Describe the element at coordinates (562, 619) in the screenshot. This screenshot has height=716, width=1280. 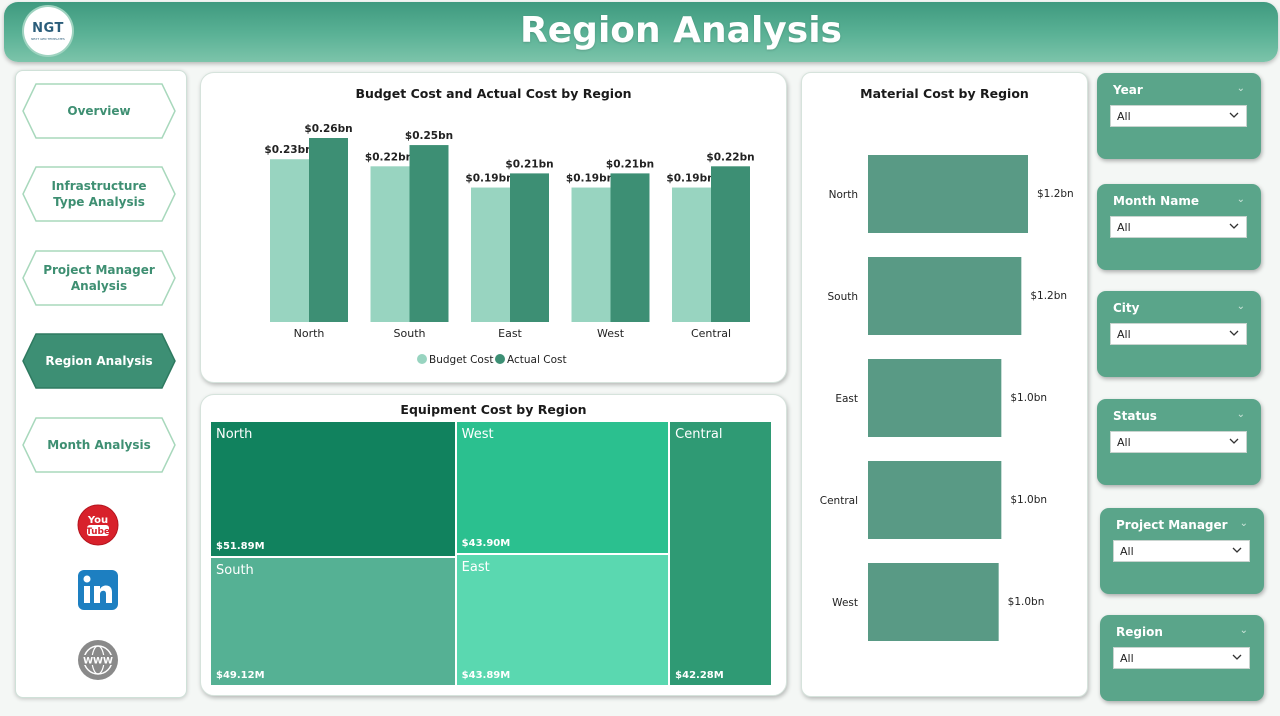
I see `treemap-cell-east: East $43.89M` at that location.